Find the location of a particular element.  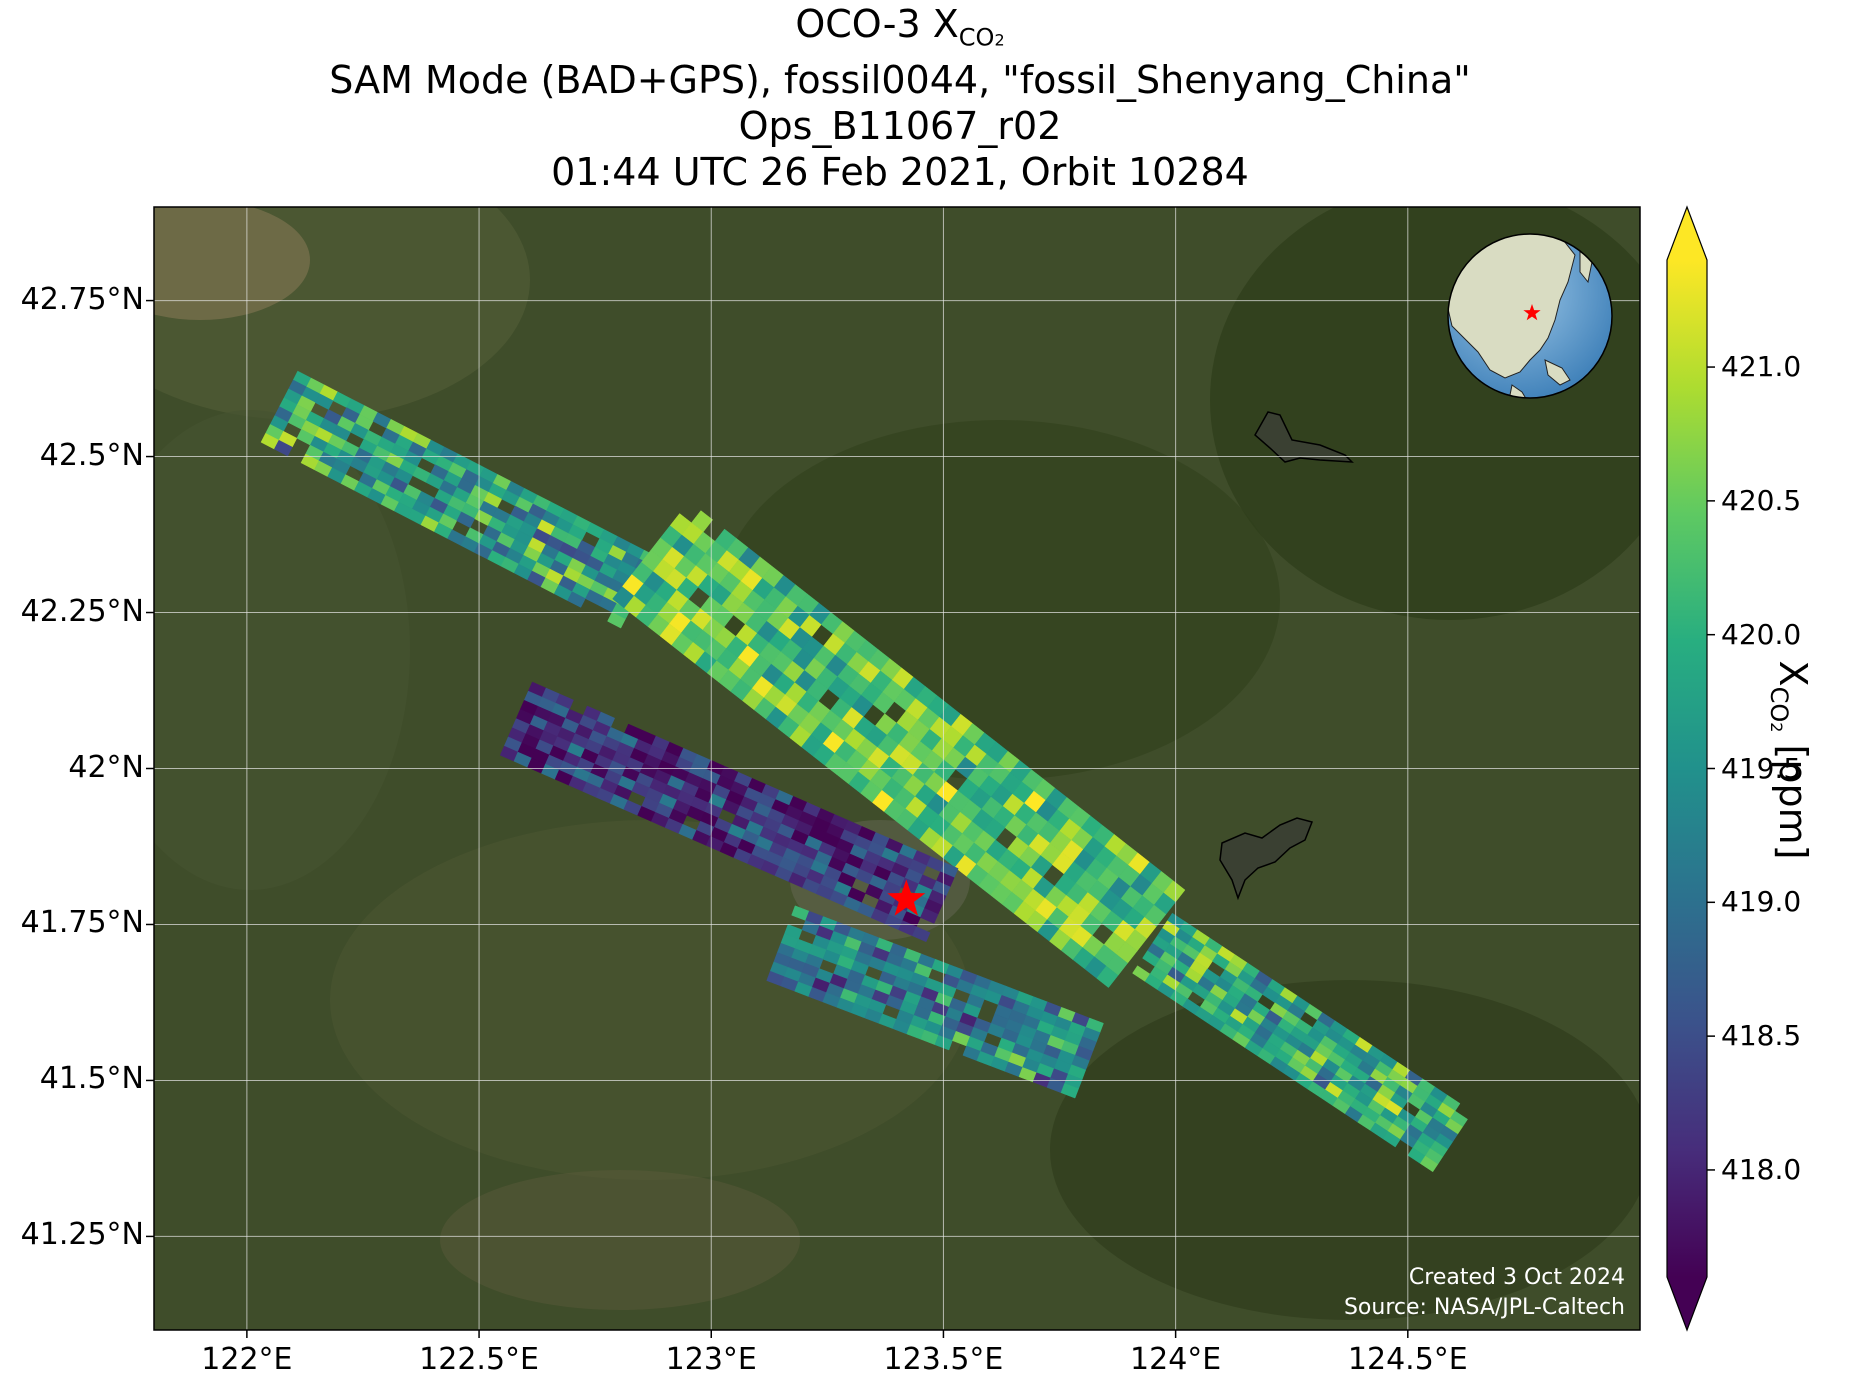

lat-tick-label: 42.5°N is located at coordinates (91, 455).